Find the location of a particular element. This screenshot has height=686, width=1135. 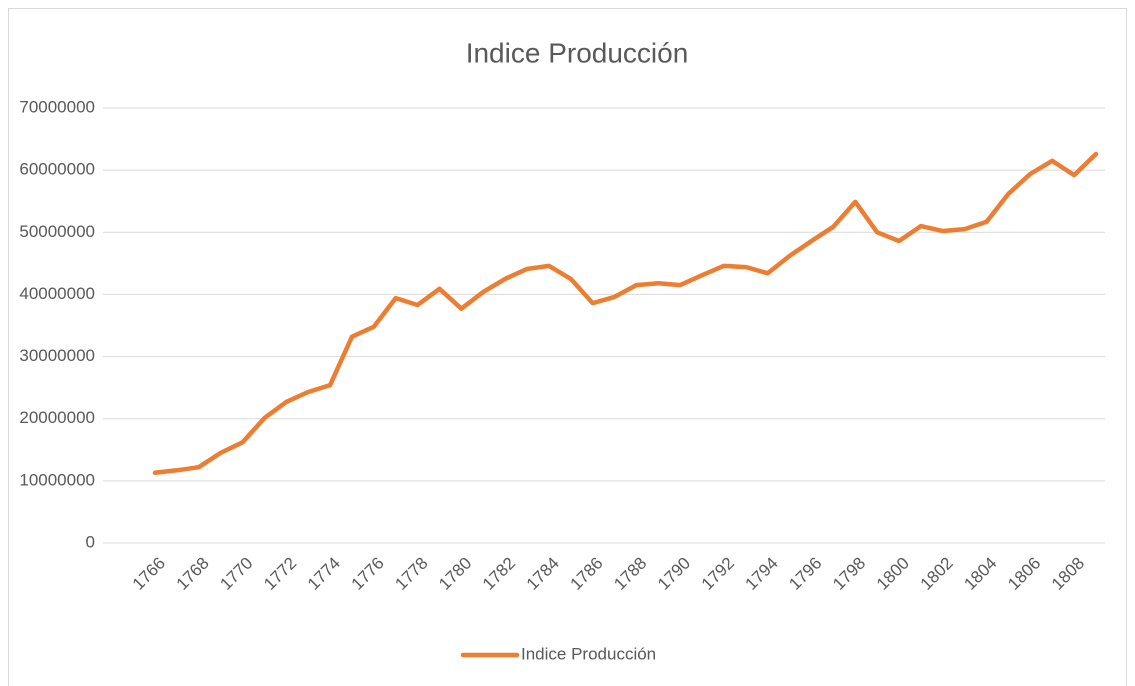

y-tick-label: 20000000 is located at coordinates (57, 417).